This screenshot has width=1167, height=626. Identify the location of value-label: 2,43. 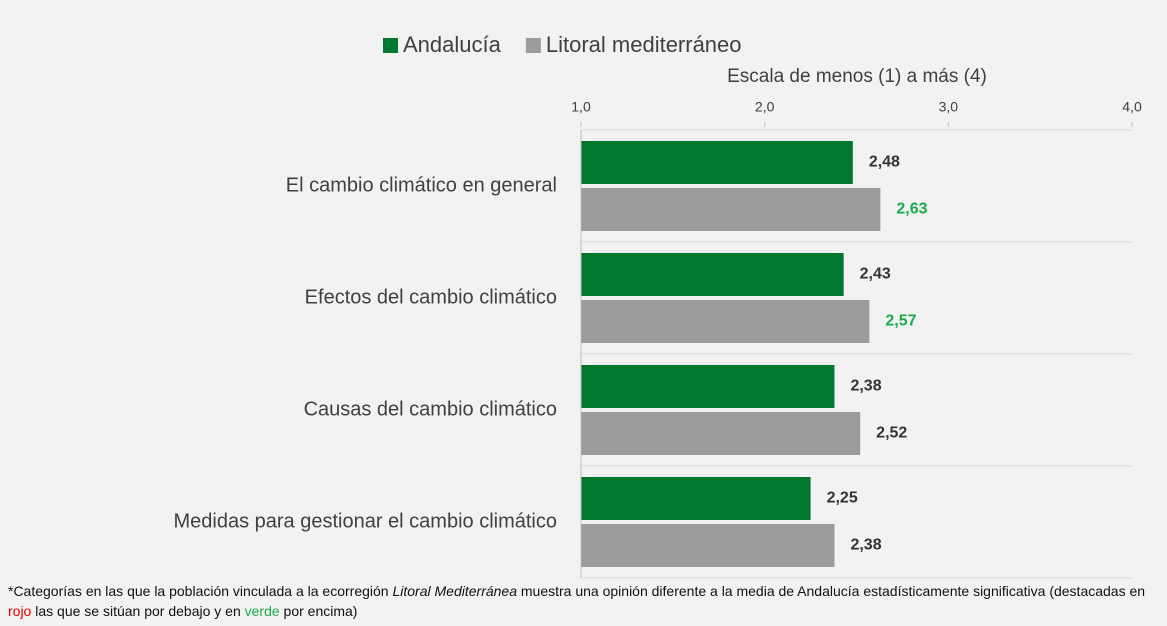
(875, 274).